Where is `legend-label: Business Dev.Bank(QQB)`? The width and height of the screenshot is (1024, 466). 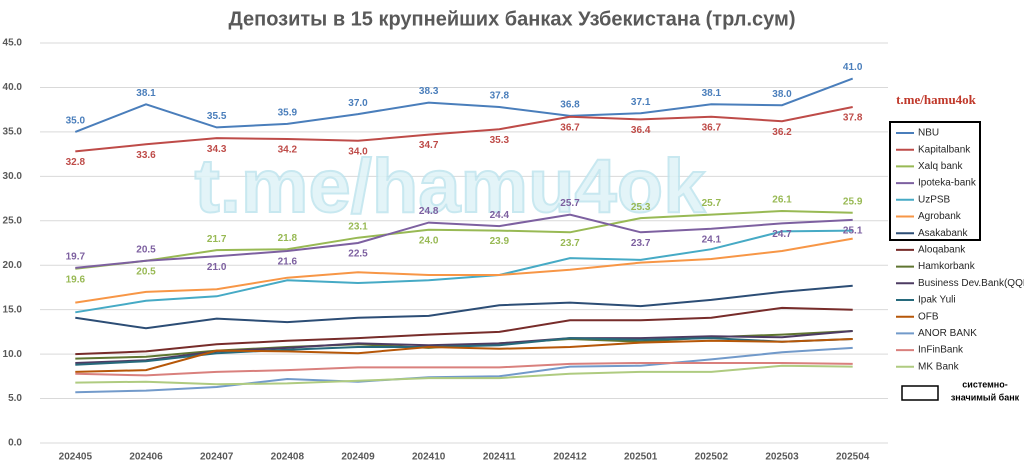 legend-label: Business Dev.Bank(QQB) is located at coordinates (971, 283).